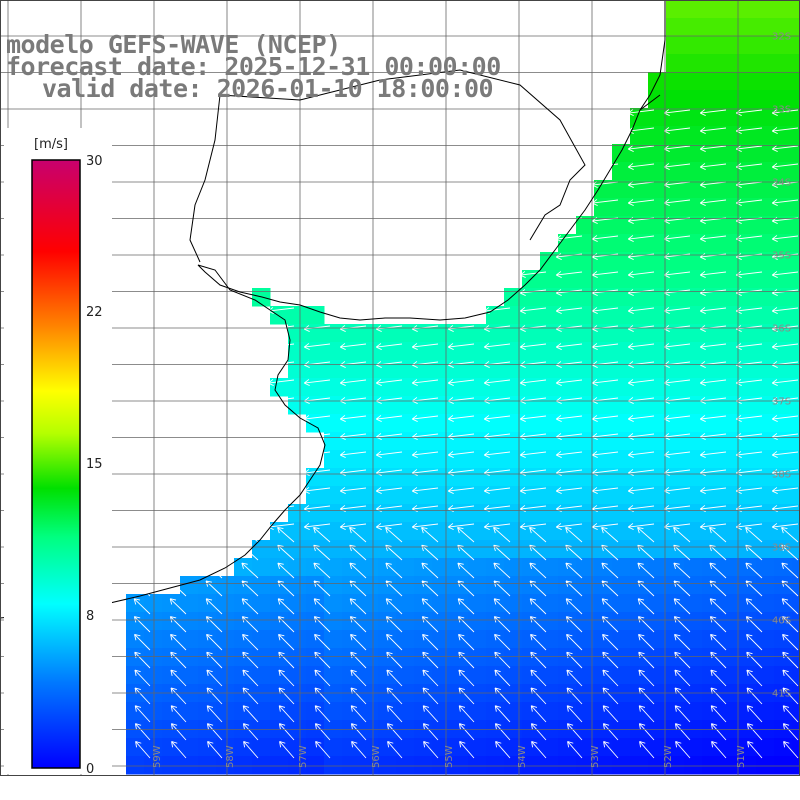 The image size is (800, 800). Describe the element at coordinates (56, 464) in the screenshot. I see `colorbar-ramp` at that location.